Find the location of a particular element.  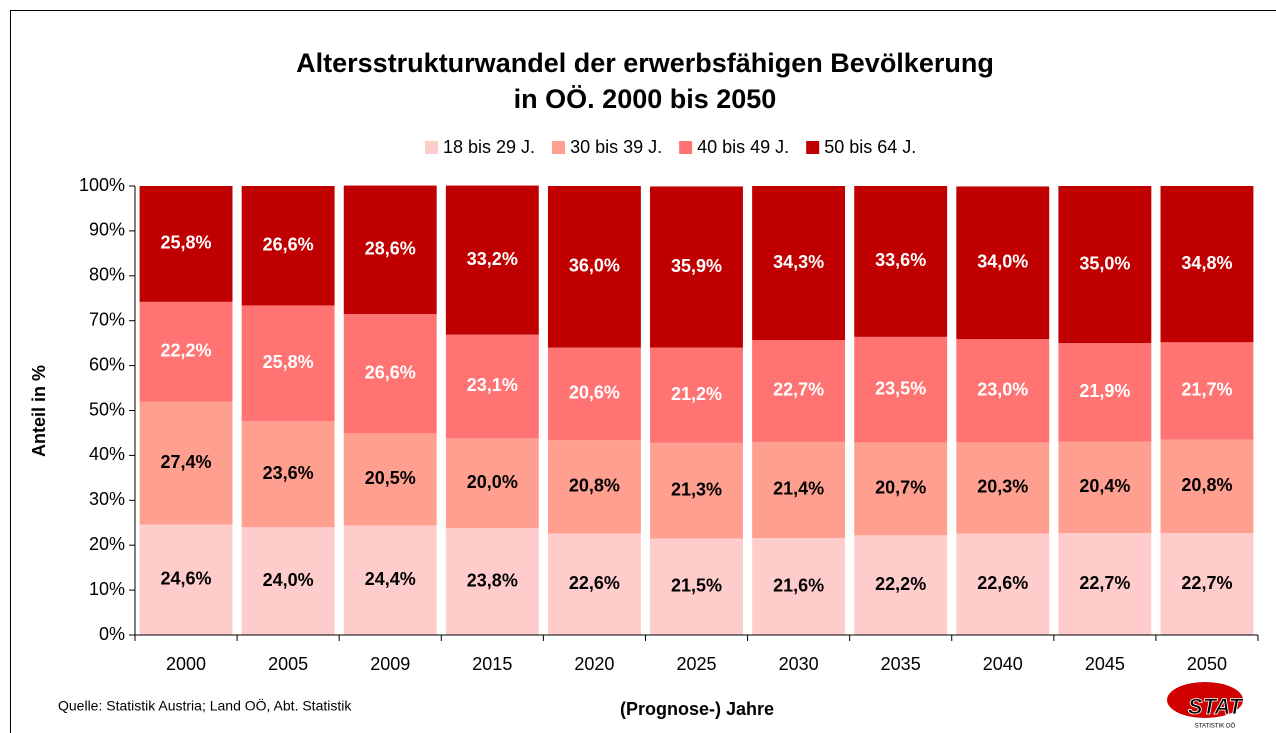

data-label: 20,7% is located at coordinates (900, 488).